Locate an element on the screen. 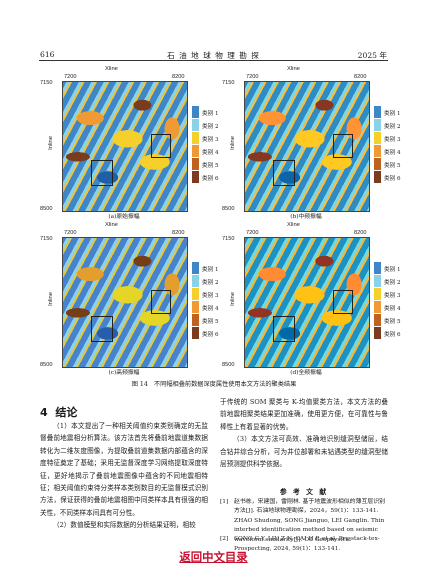 This screenshot has height=575, width=427. section-heading: 4 结论 is located at coordinates (58, 412).